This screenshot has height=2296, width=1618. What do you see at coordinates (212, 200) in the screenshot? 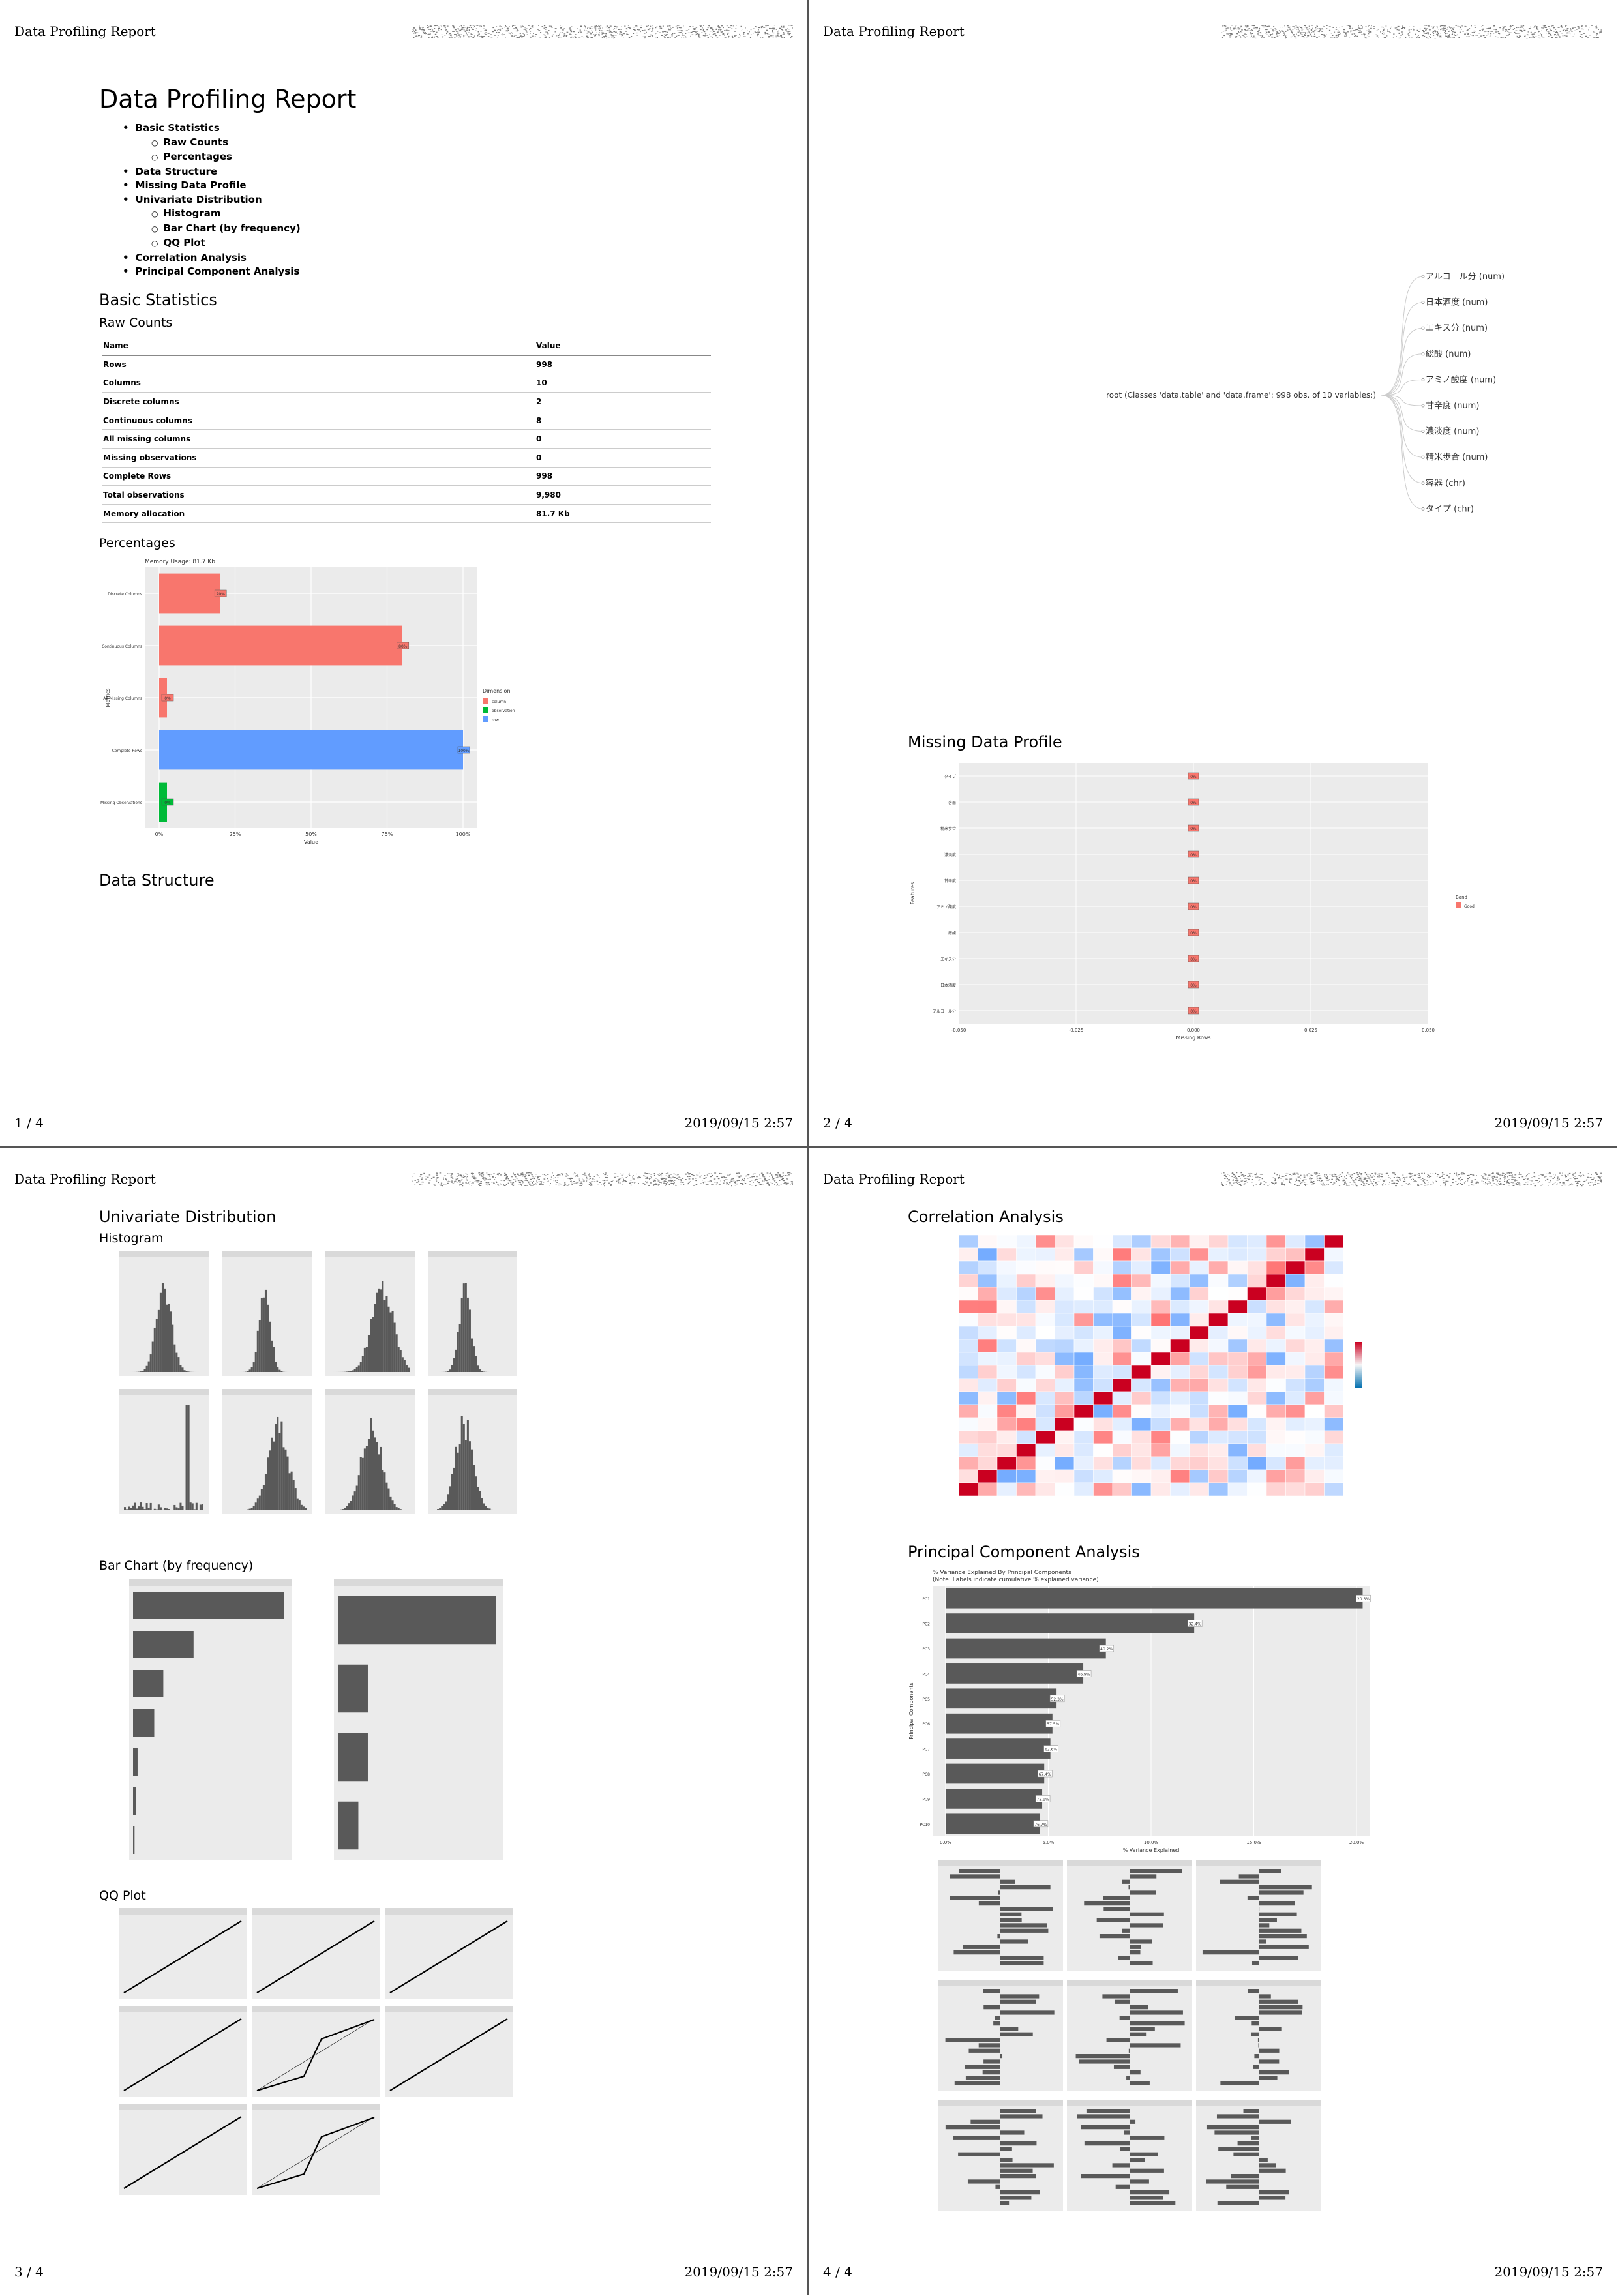
I see `toc-item: Univariate Distribution` at bounding box center [212, 200].